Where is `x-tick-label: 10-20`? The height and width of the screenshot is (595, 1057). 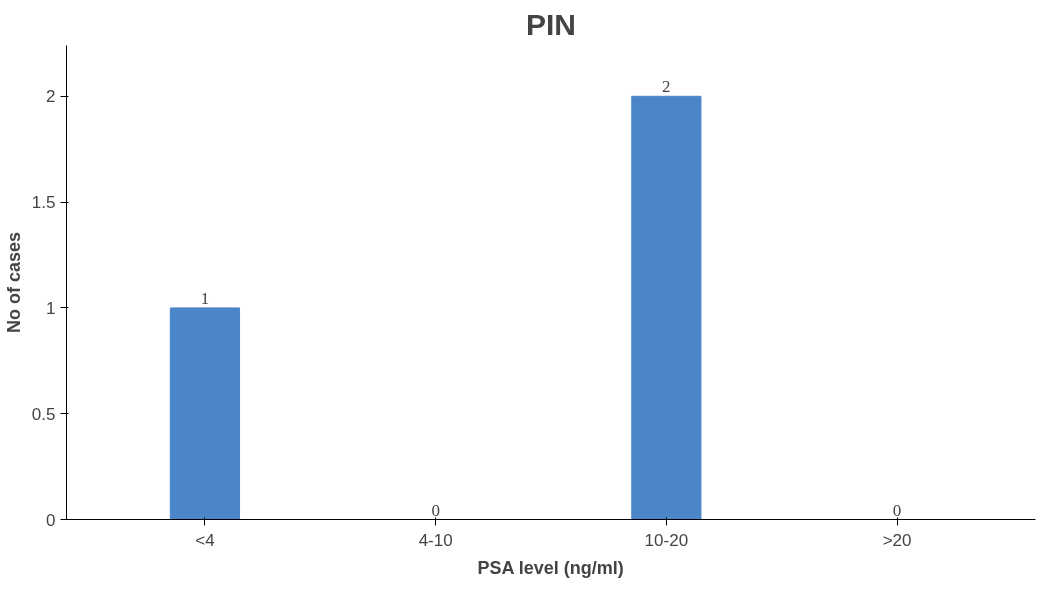 x-tick-label: 10-20 is located at coordinates (666, 540).